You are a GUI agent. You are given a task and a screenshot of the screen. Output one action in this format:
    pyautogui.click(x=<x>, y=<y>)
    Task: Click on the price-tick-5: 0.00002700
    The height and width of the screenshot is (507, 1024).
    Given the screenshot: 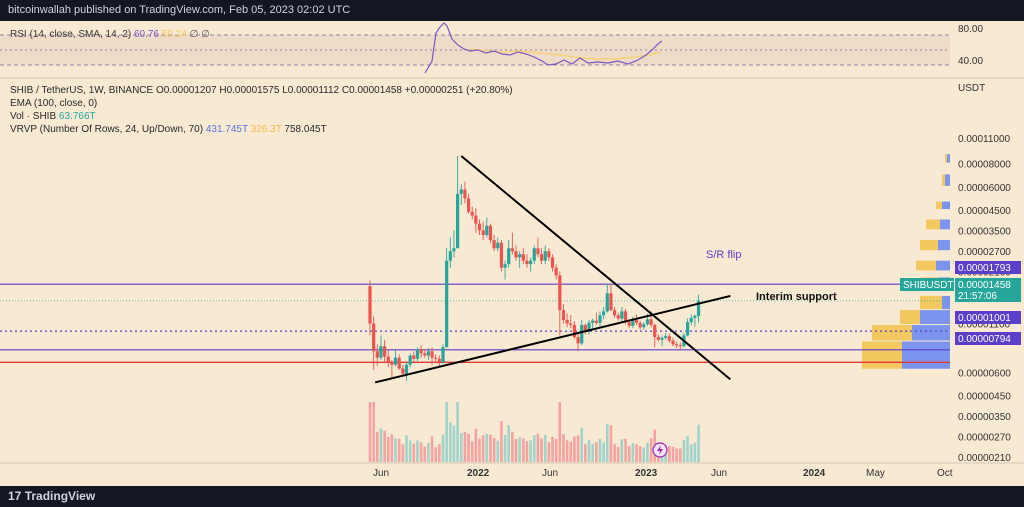 What is the action you would take?
    pyautogui.click(x=984, y=252)
    